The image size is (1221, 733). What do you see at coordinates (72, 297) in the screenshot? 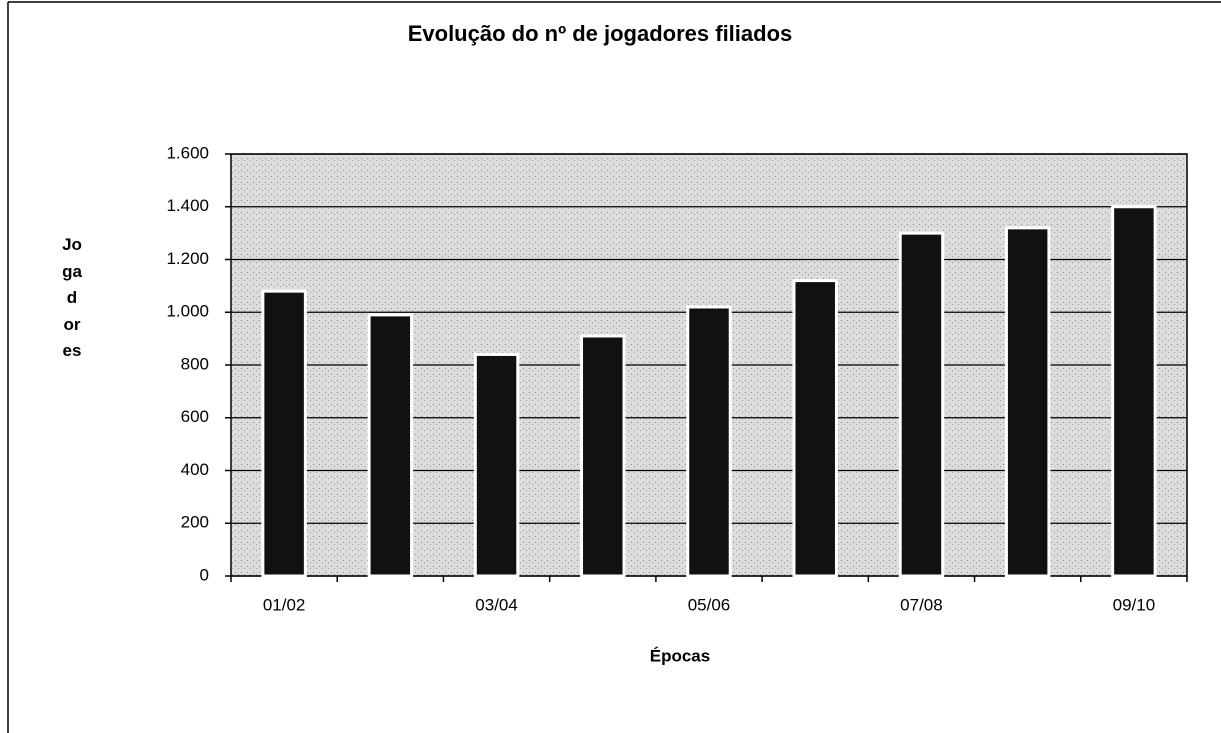
I see `y-axis-title: Jogadores` at bounding box center [72, 297].